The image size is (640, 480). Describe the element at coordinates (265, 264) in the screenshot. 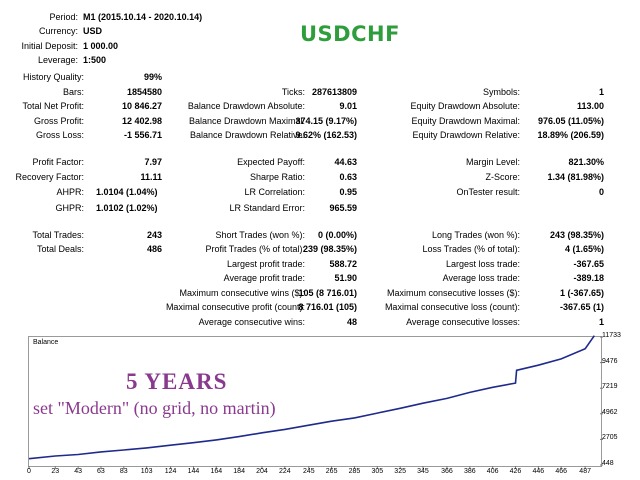

I see `largest-profit-label: Largest profit trade:` at that location.